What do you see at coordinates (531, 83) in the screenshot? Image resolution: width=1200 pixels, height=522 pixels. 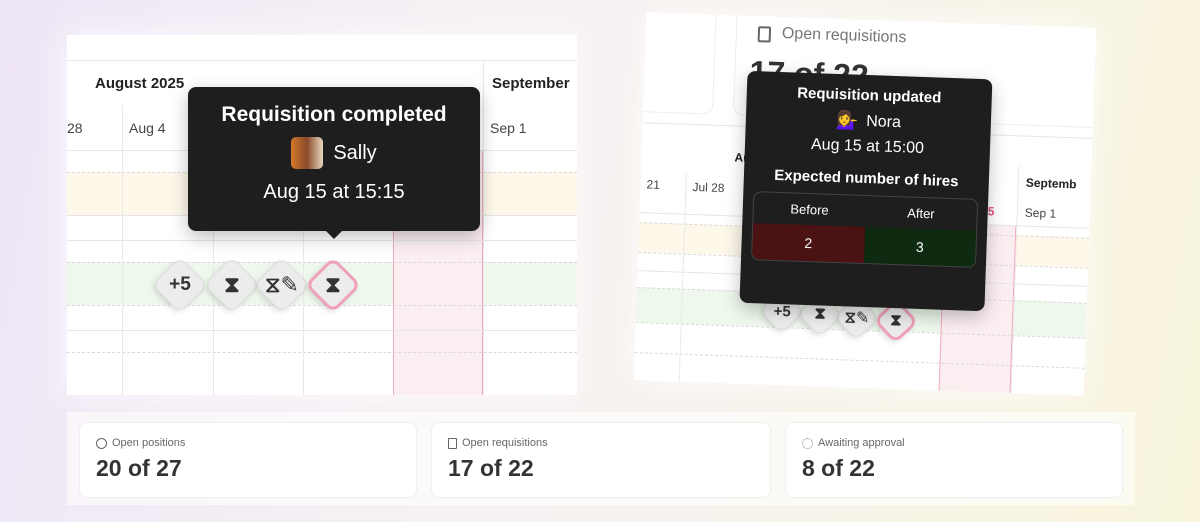 I see `month-label: September` at bounding box center [531, 83].